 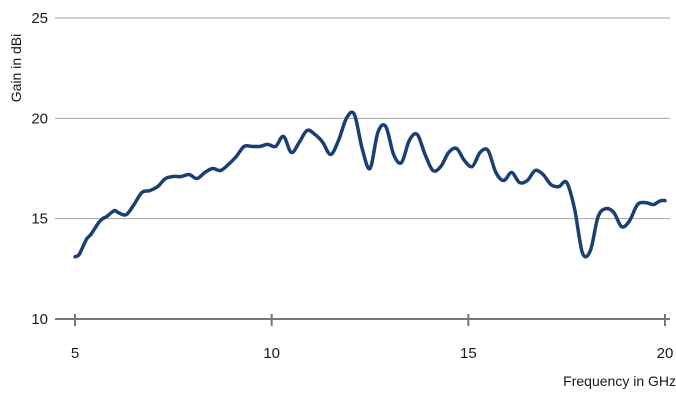 I want to click on x-axis-tick-labels: 5 10 15 20, so click(x=372, y=353).